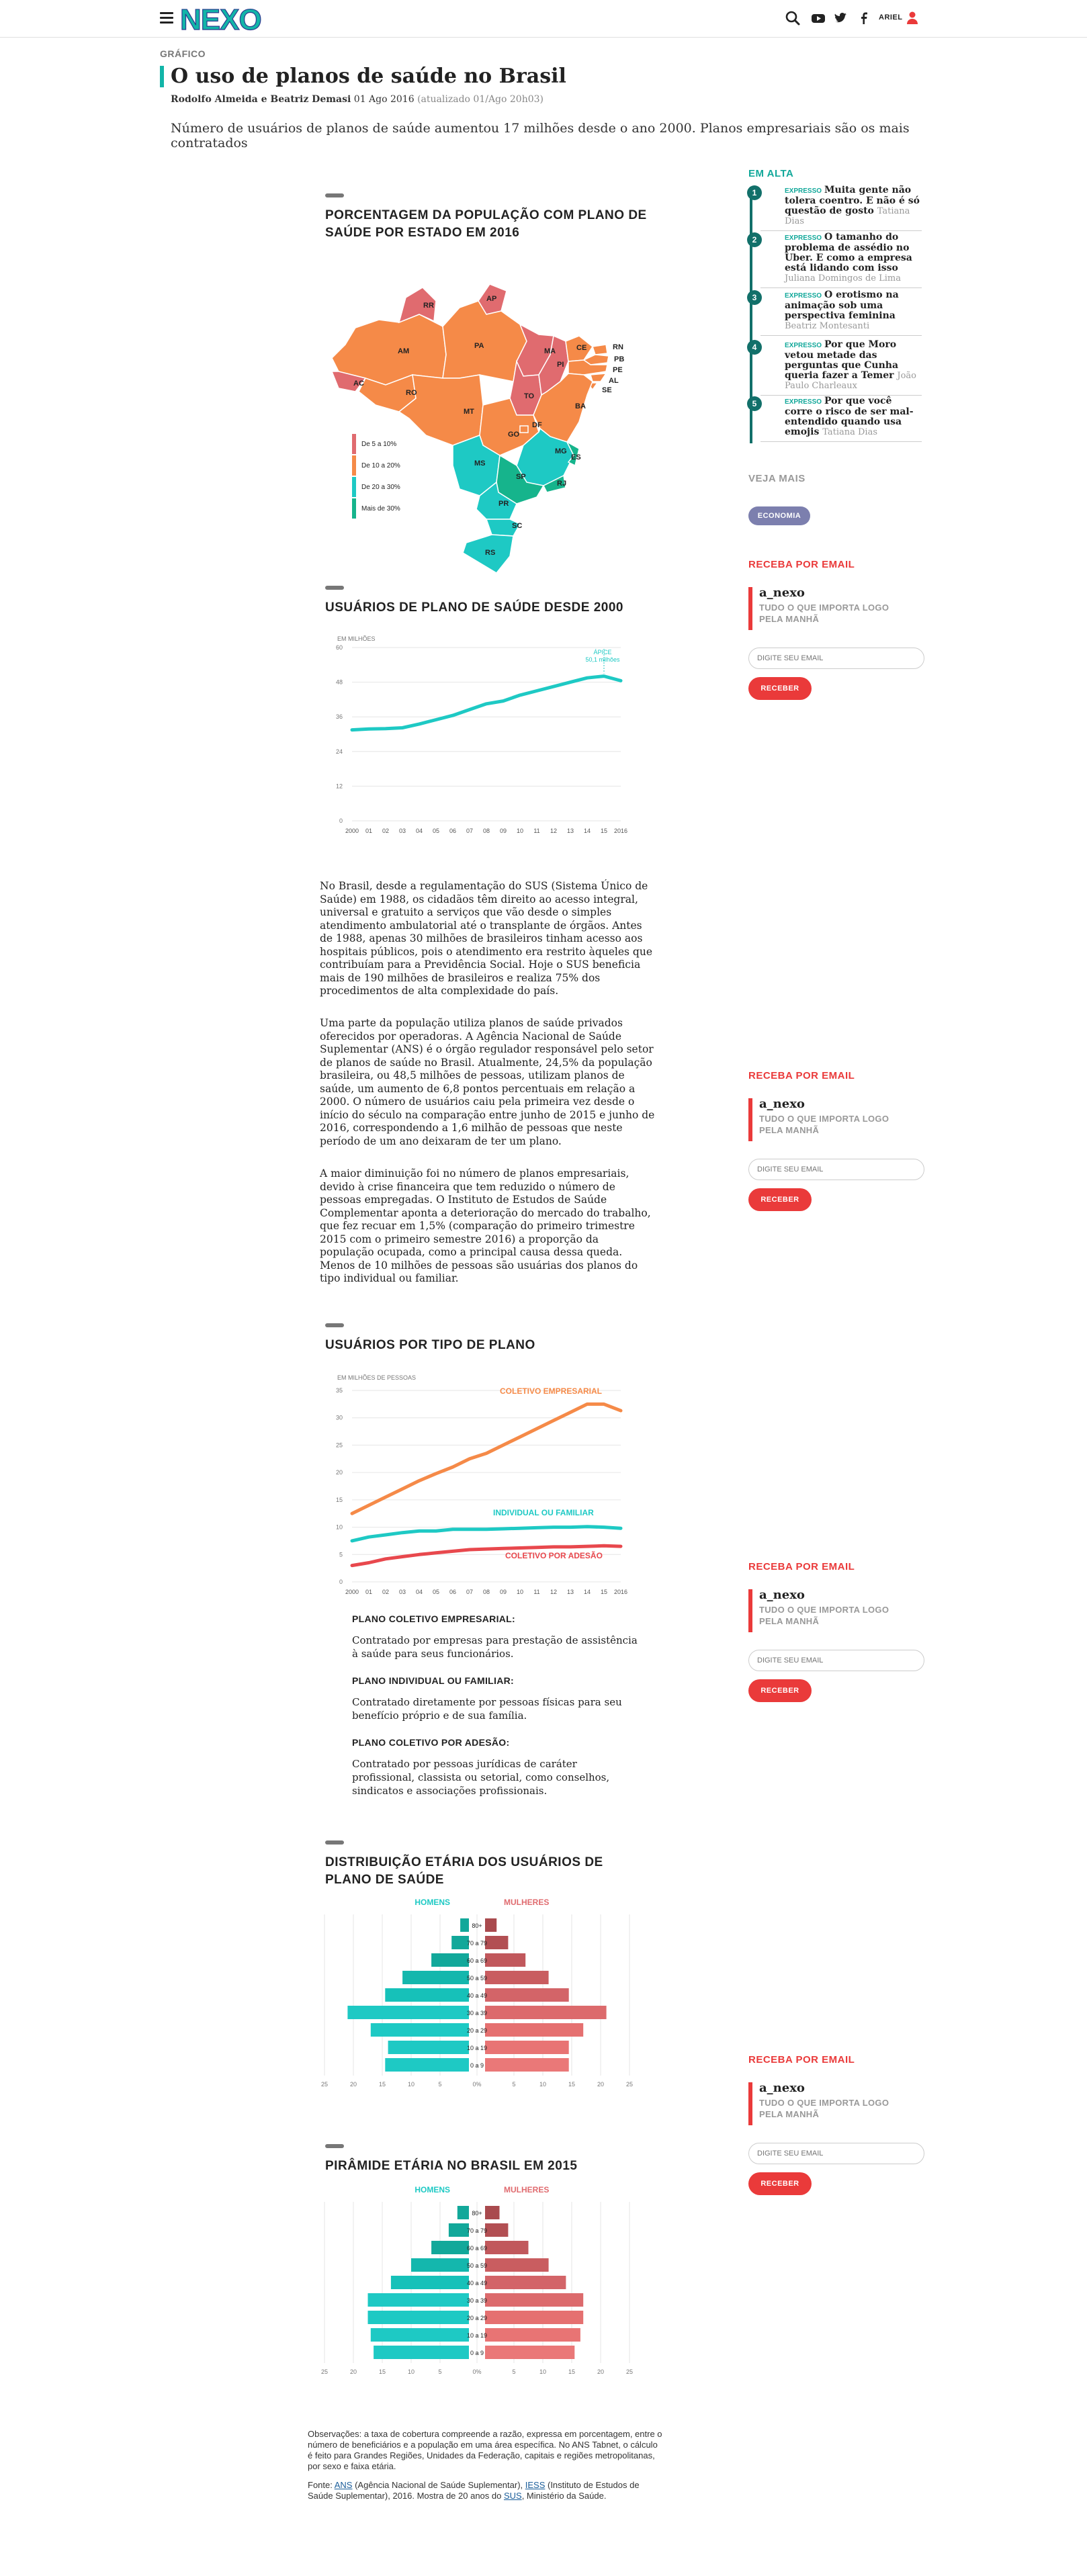 This screenshot has height=2576, width=1087. I want to click on state-PA, so click(484, 341).